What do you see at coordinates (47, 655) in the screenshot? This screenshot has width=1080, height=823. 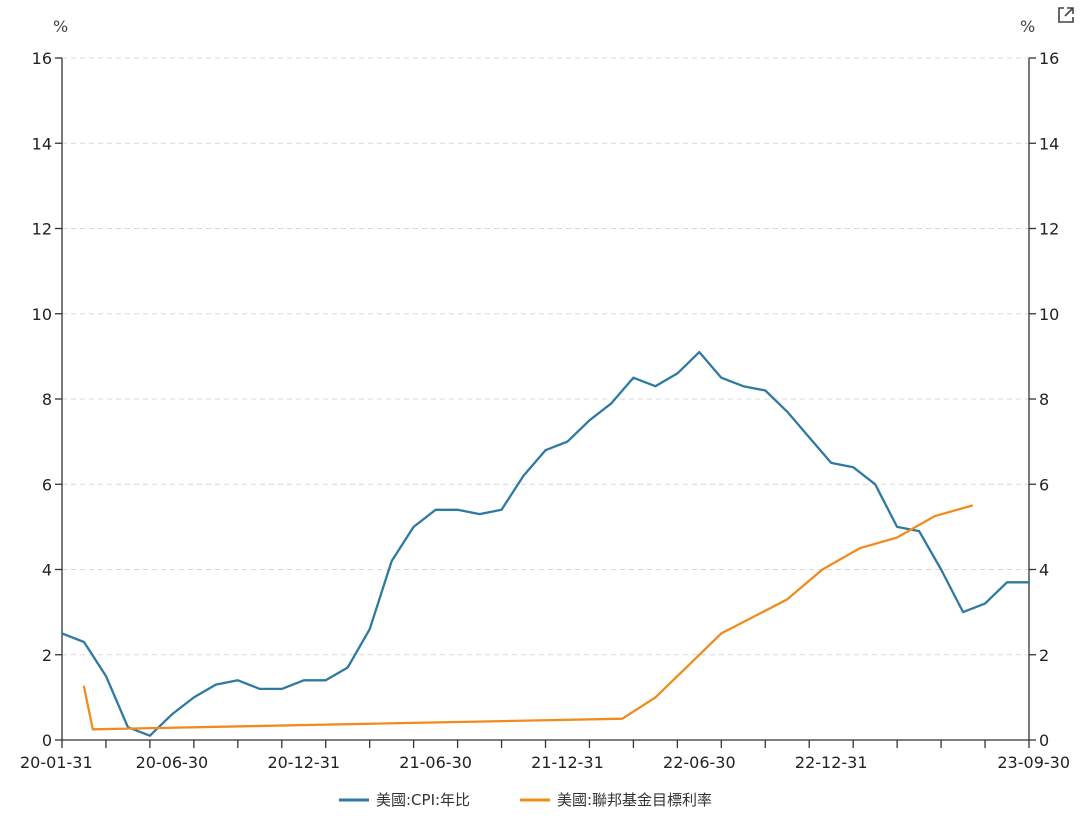 I see `y-tick-label-left: 2` at bounding box center [47, 655].